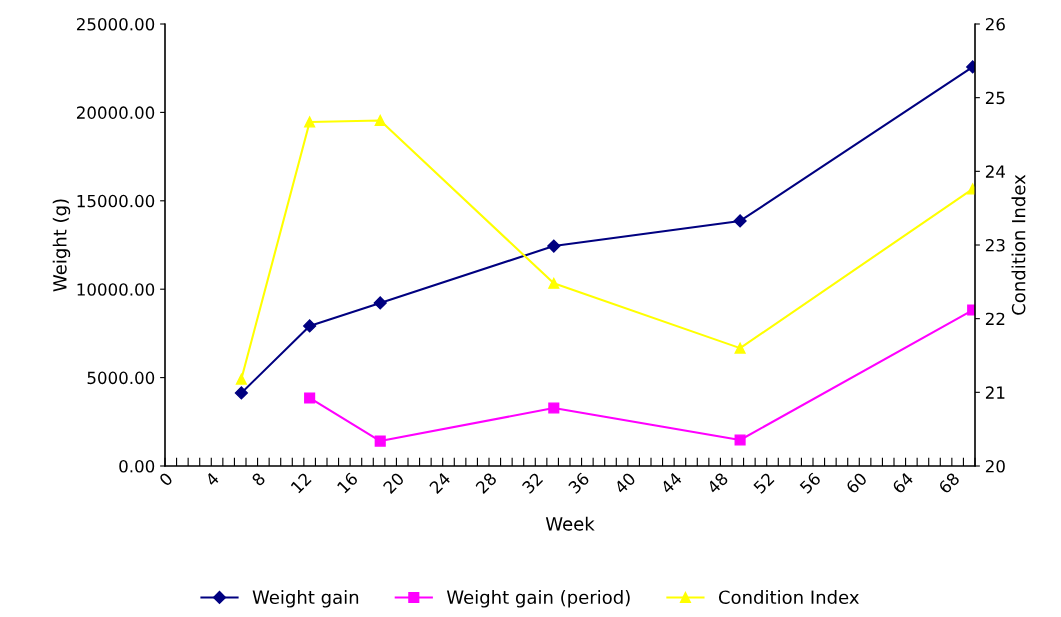 This screenshot has height=617, width=1061. I want to click on legend-label: Weight gain, so click(305, 599).